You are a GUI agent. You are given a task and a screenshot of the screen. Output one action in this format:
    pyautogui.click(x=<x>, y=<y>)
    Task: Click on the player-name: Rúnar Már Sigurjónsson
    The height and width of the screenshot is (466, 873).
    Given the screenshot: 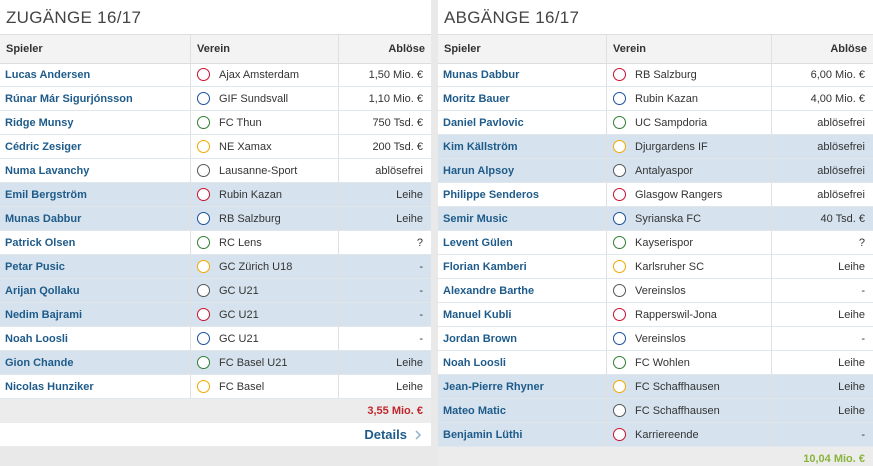 What is the action you would take?
    pyautogui.click(x=69, y=98)
    